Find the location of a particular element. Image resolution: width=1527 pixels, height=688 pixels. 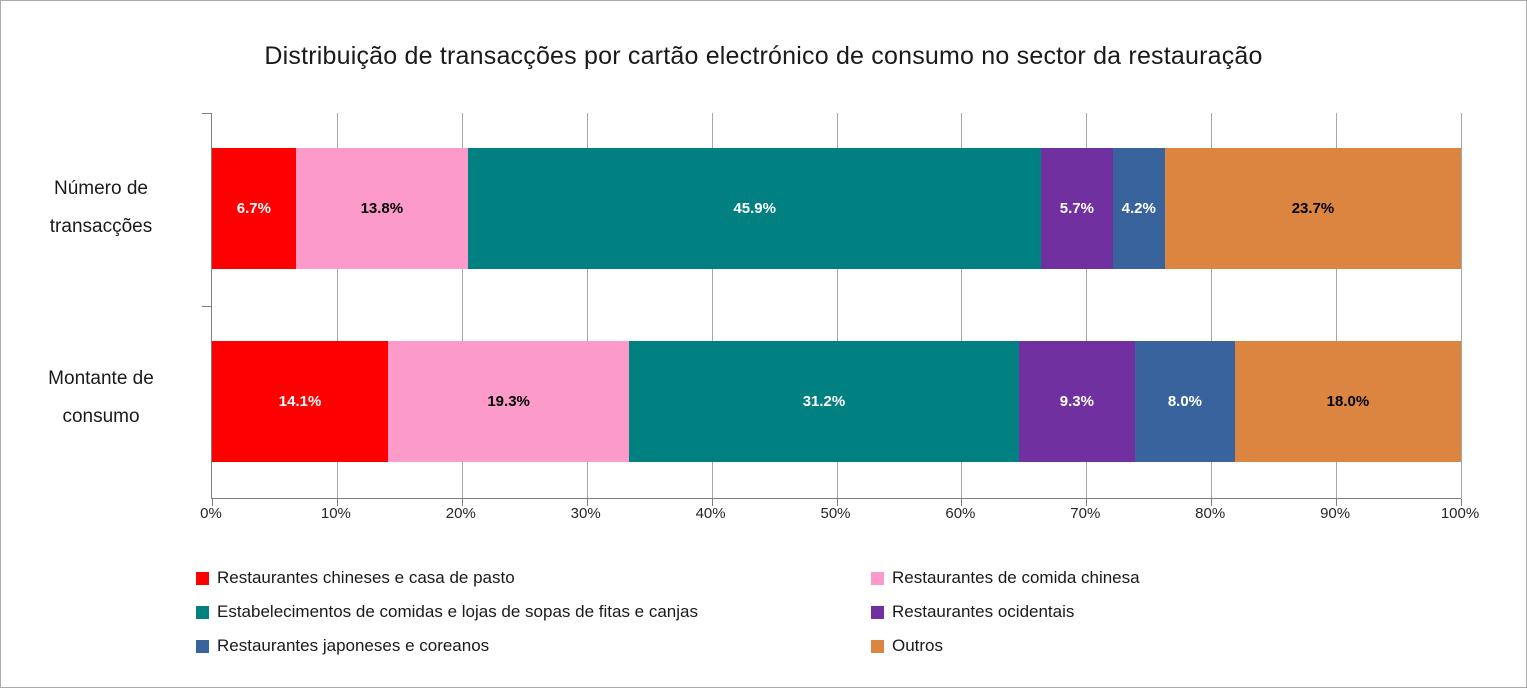

legend-label: Restaurantes de comida chinesa is located at coordinates (1016, 577).